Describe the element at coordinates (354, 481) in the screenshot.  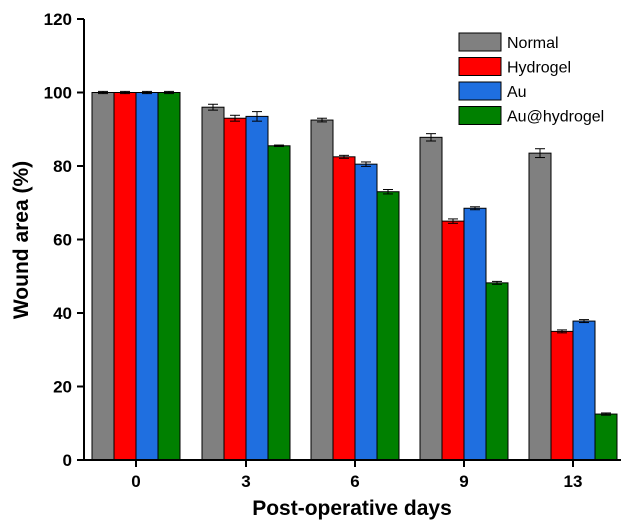
I see `x-tick-label: 6` at that location.